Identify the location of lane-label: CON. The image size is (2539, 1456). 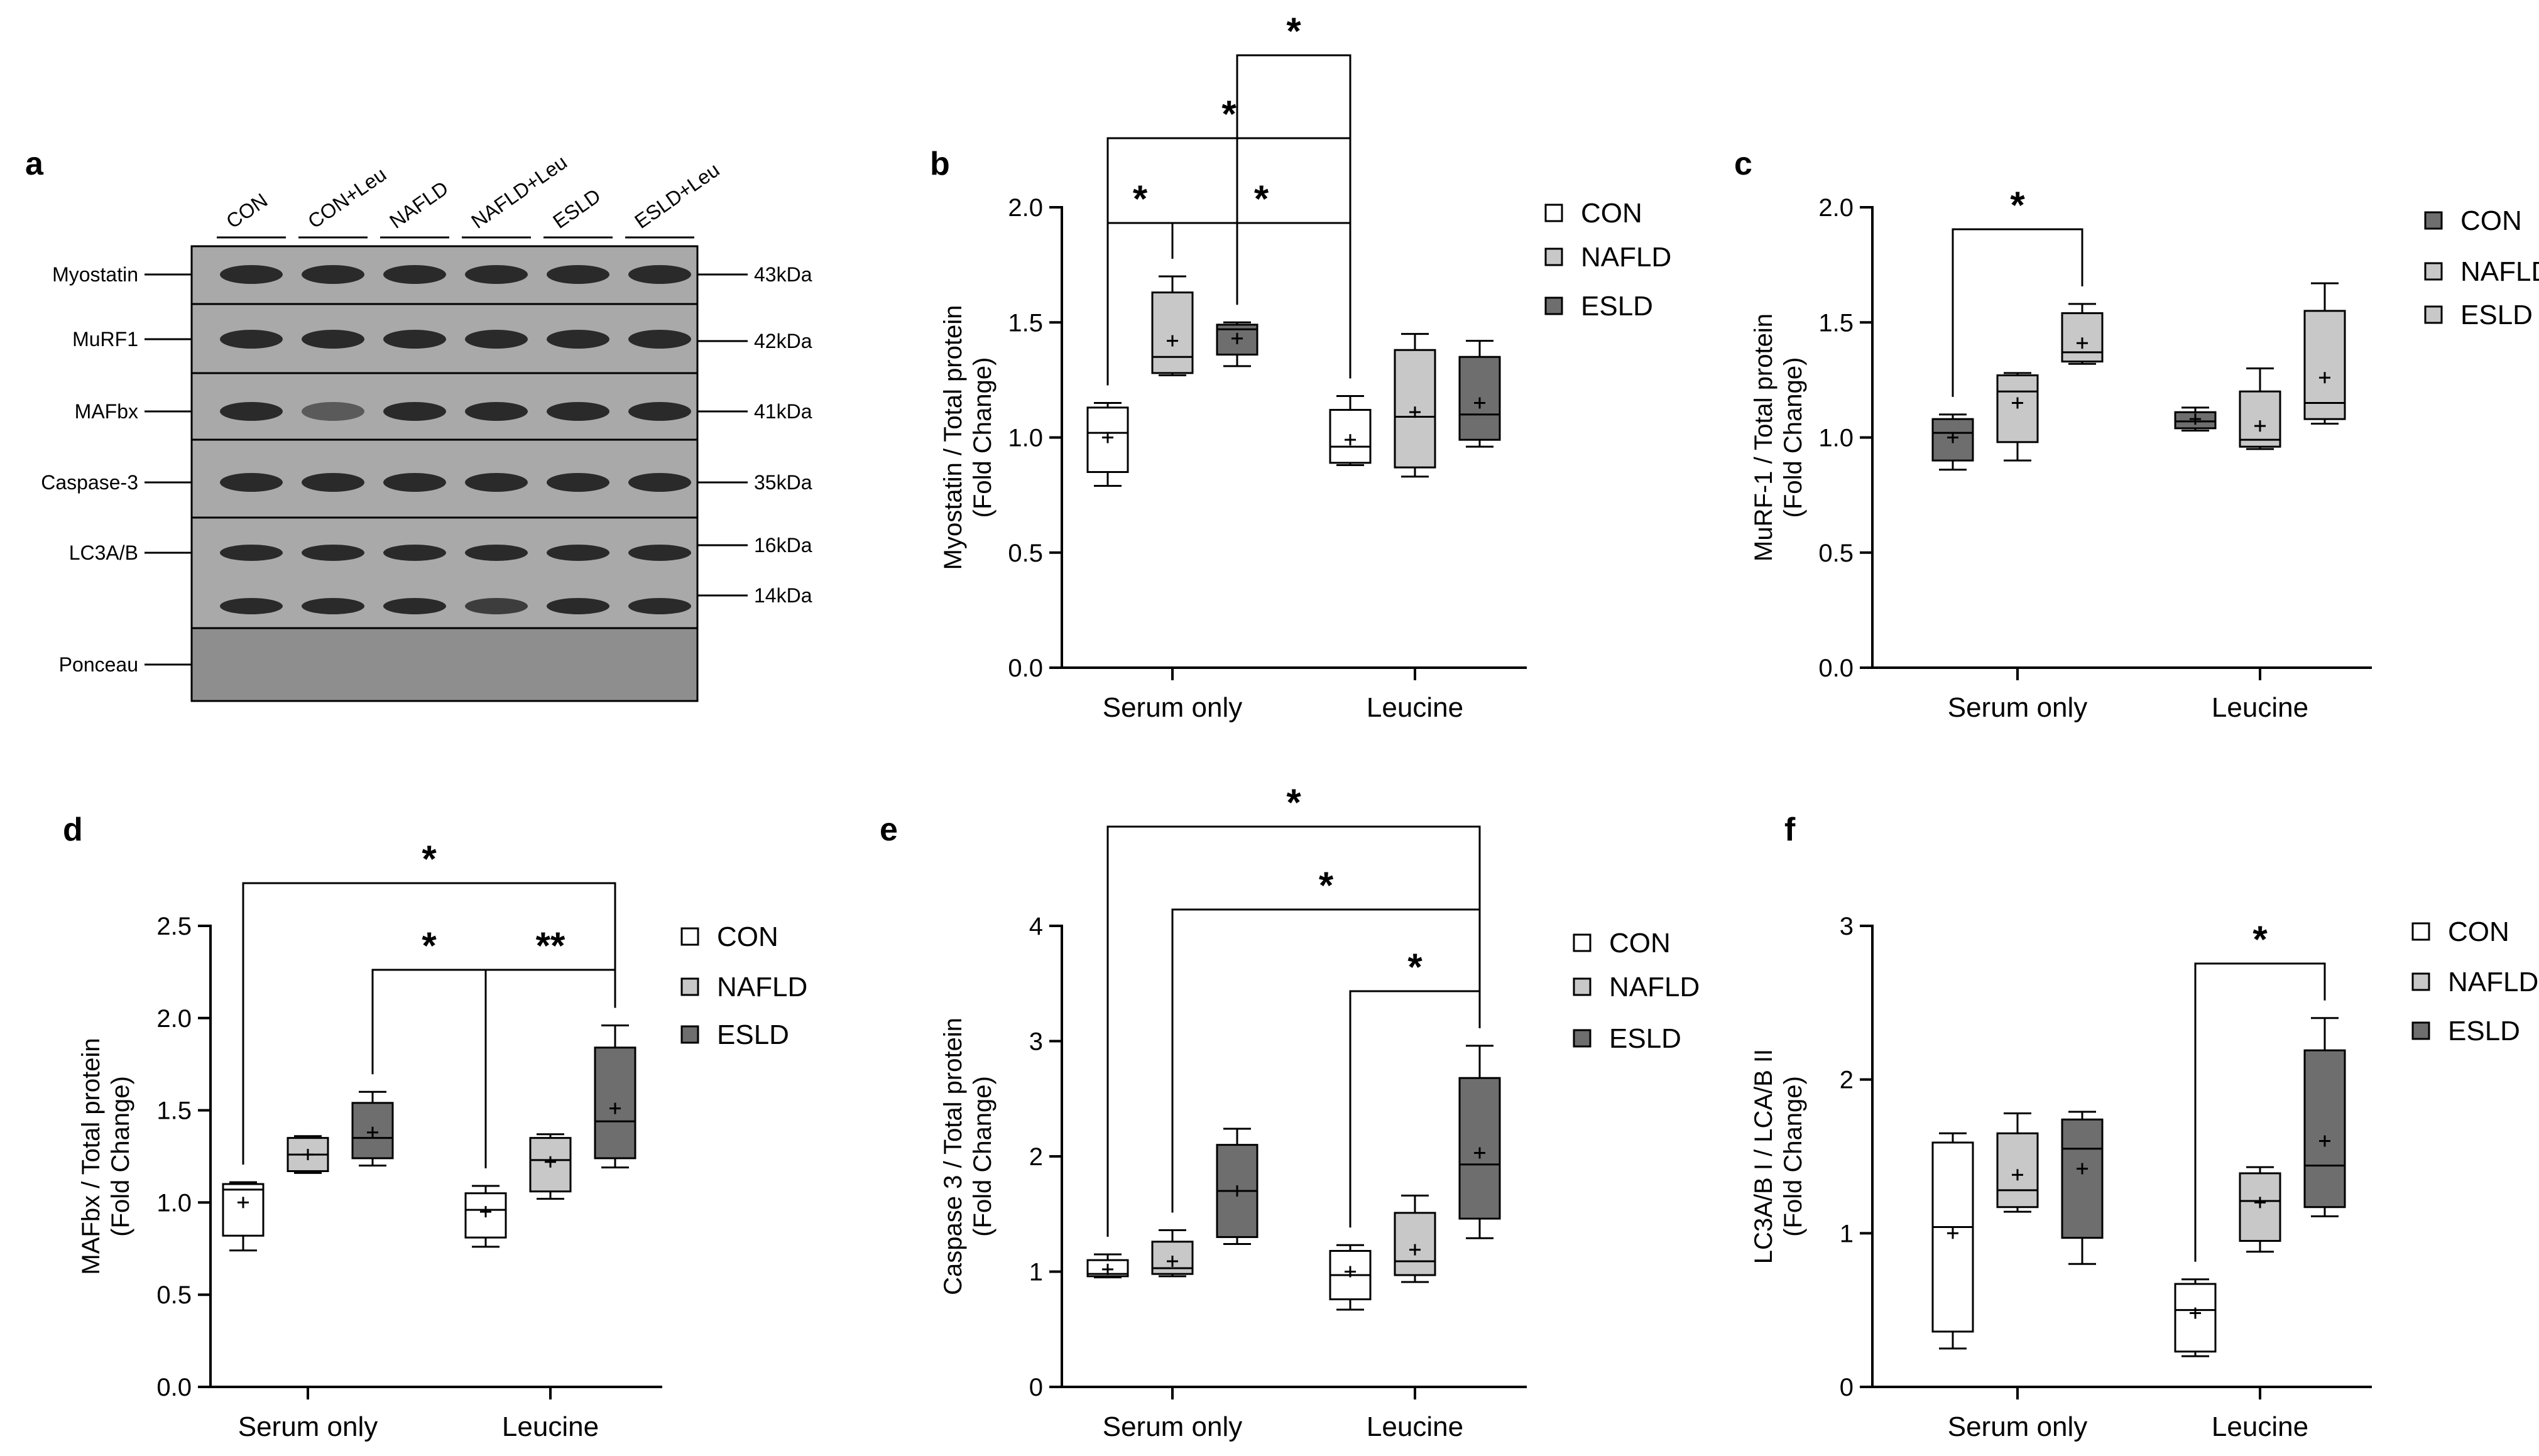
(247, 210).